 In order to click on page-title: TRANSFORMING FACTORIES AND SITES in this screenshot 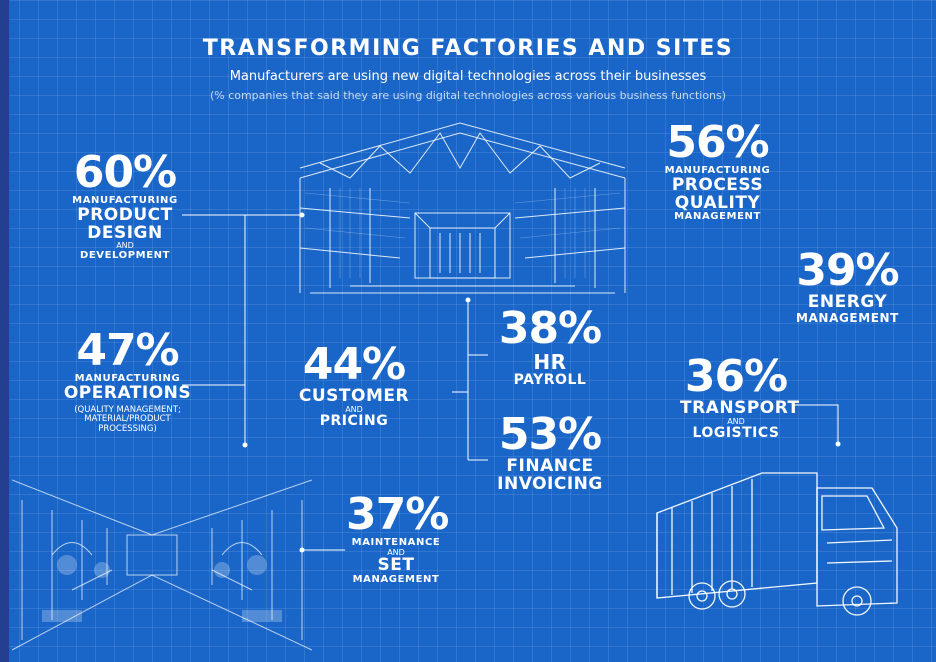, I will do `click(468, 48)`.